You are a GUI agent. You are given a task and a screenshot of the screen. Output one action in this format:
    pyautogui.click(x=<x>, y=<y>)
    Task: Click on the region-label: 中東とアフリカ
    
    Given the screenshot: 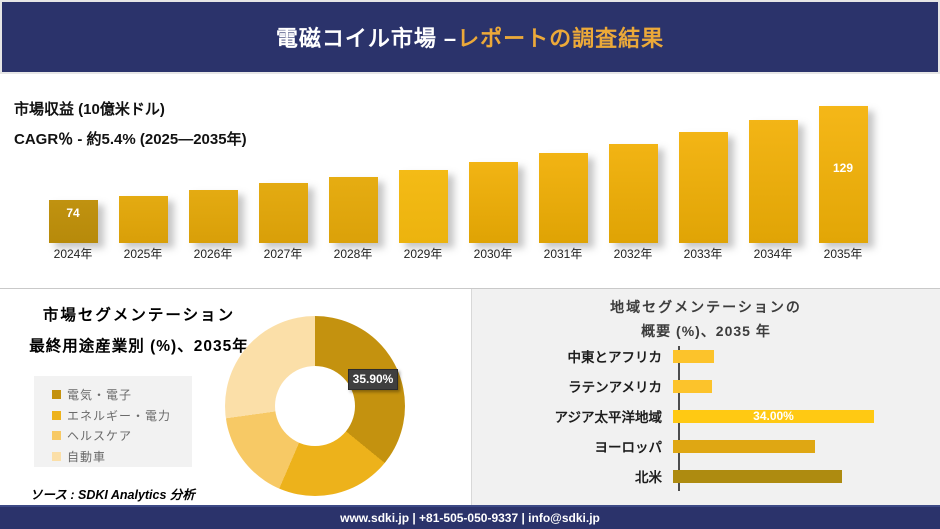 What is the action you would take?
    pyautogui.click(x=615, y=357)
    